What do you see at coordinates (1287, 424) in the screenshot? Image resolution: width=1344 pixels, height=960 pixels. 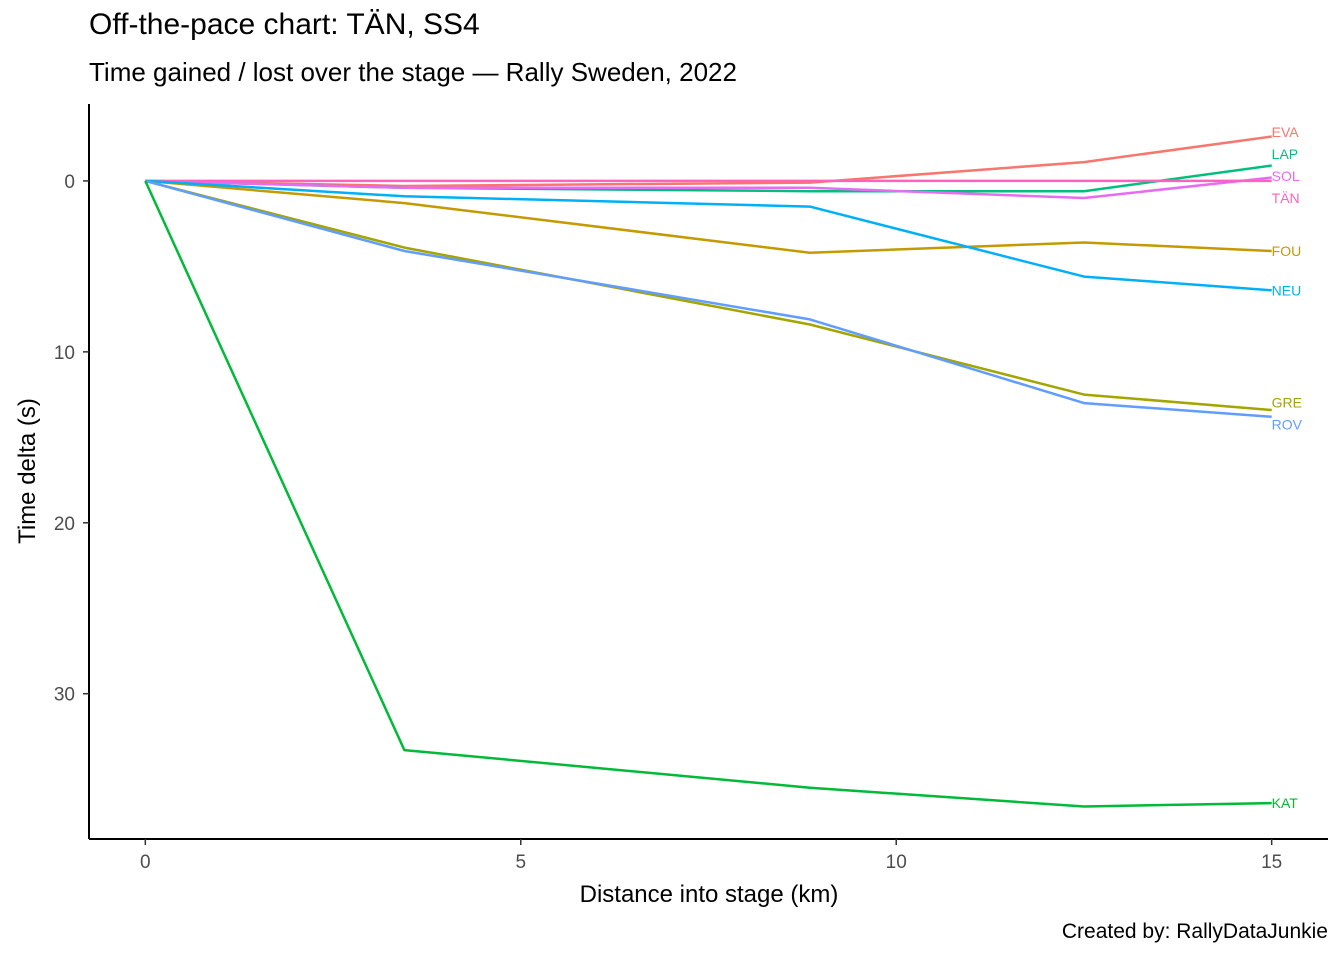 I see `series-label: ROV` at bounding box center [1287, 424].